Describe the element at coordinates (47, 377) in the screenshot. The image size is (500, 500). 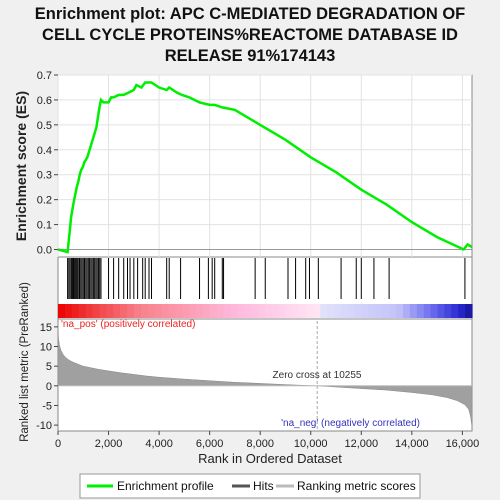
I see `metric-y-ticks: 15 10 5 0 -5 -10` at that location.